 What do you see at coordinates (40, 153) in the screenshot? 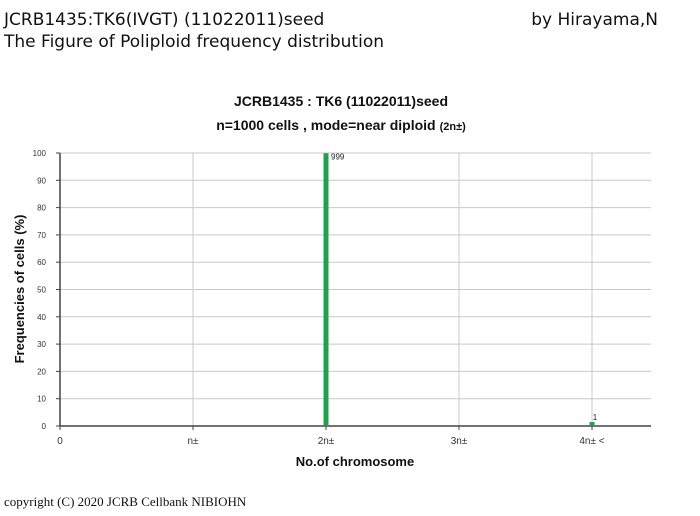
I see `y-tick-label: 100` at bounding box center [40, 153].